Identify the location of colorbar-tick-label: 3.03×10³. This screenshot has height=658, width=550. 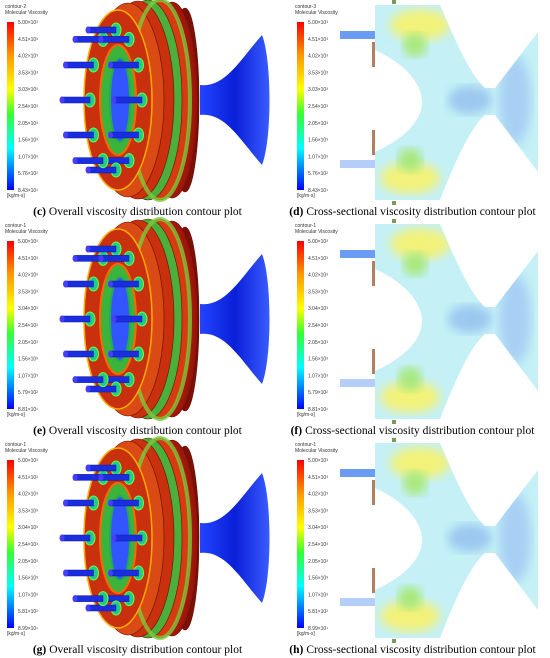
(318, 90).